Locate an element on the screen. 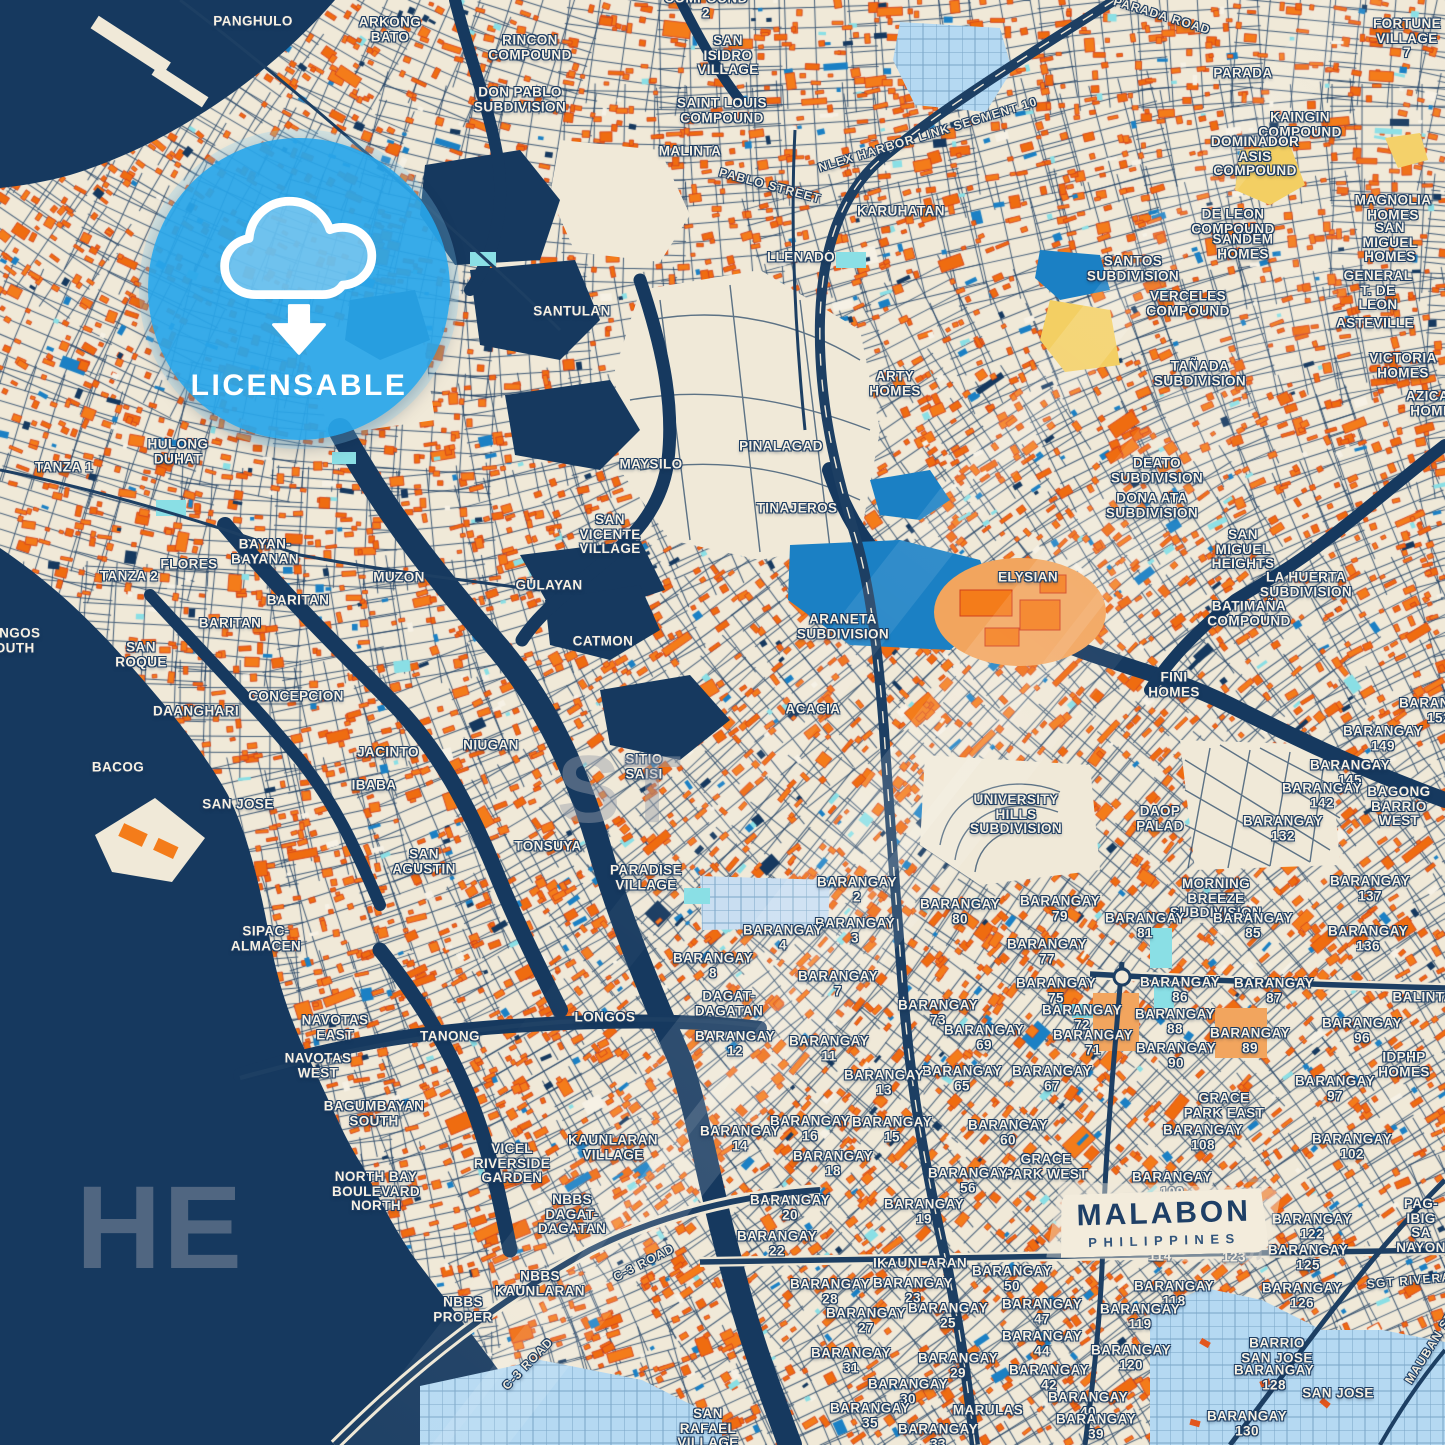 This screenshot has height=1445, width=1445. country-name: PHILIPPINES is located at coordinates (1164, 1240).